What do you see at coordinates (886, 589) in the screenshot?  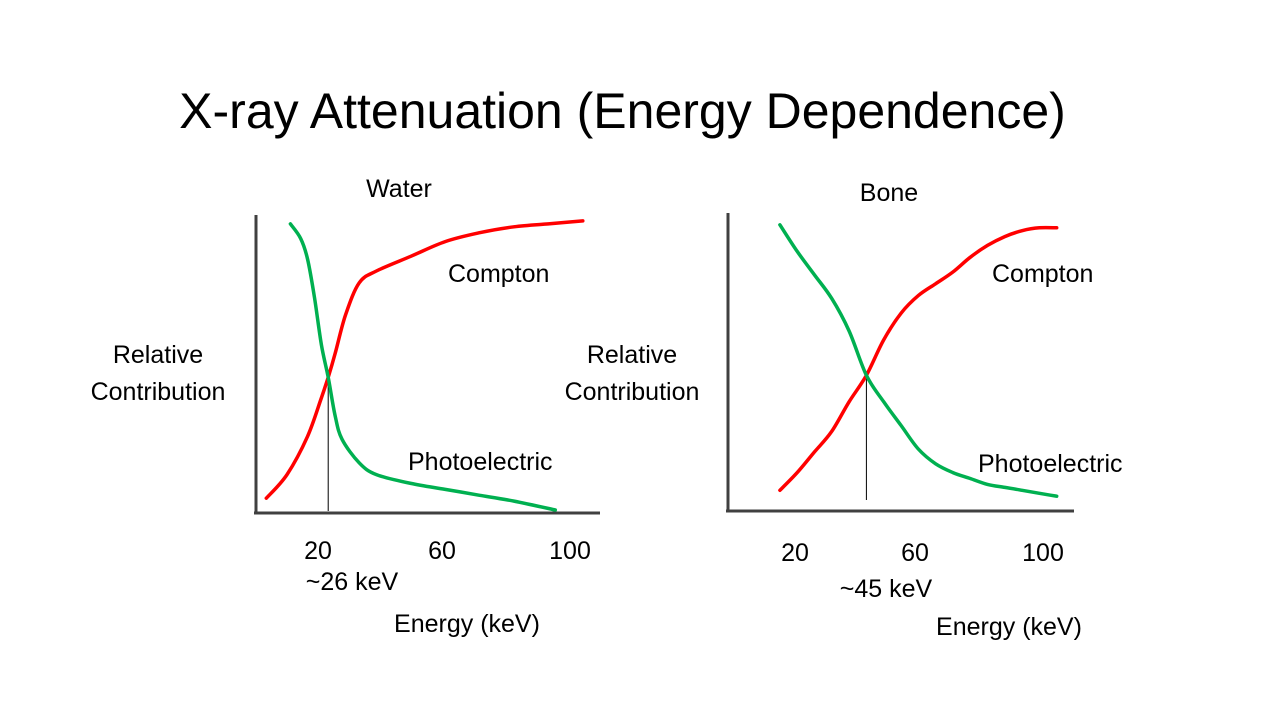 I see `crossover-label: ~45 keV` at bounding box center [886, 589].